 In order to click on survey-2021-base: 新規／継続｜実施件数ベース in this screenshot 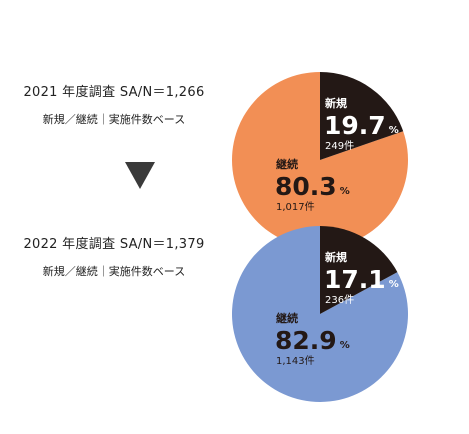, I will do `click(114, 119)`.